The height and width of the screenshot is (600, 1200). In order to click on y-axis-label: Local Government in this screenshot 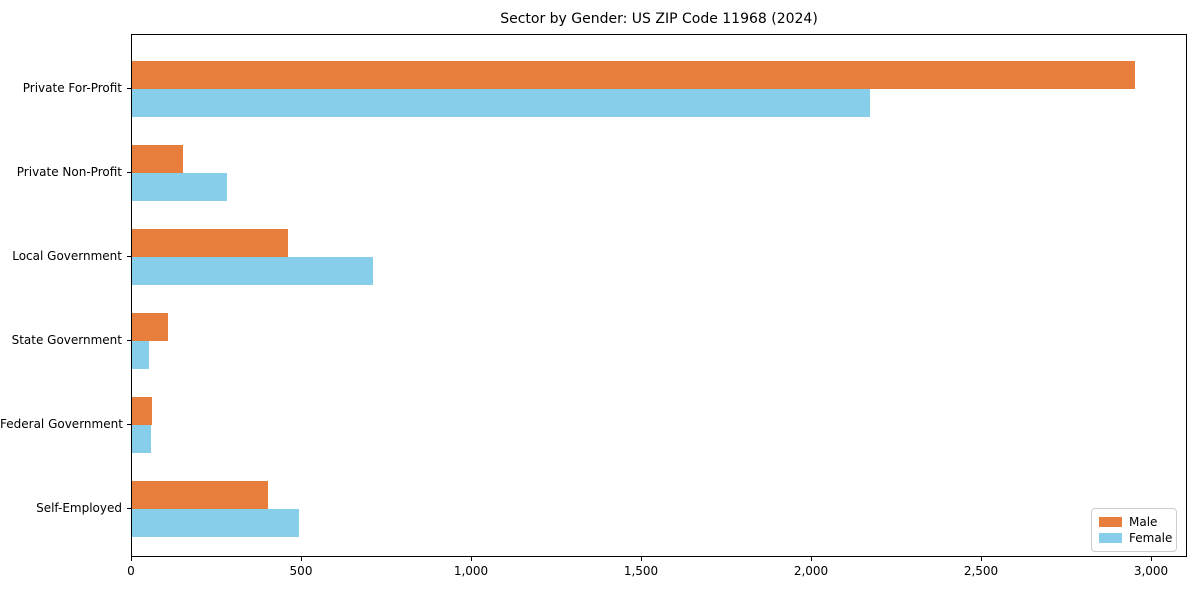, I will do `click(67, 256)`.